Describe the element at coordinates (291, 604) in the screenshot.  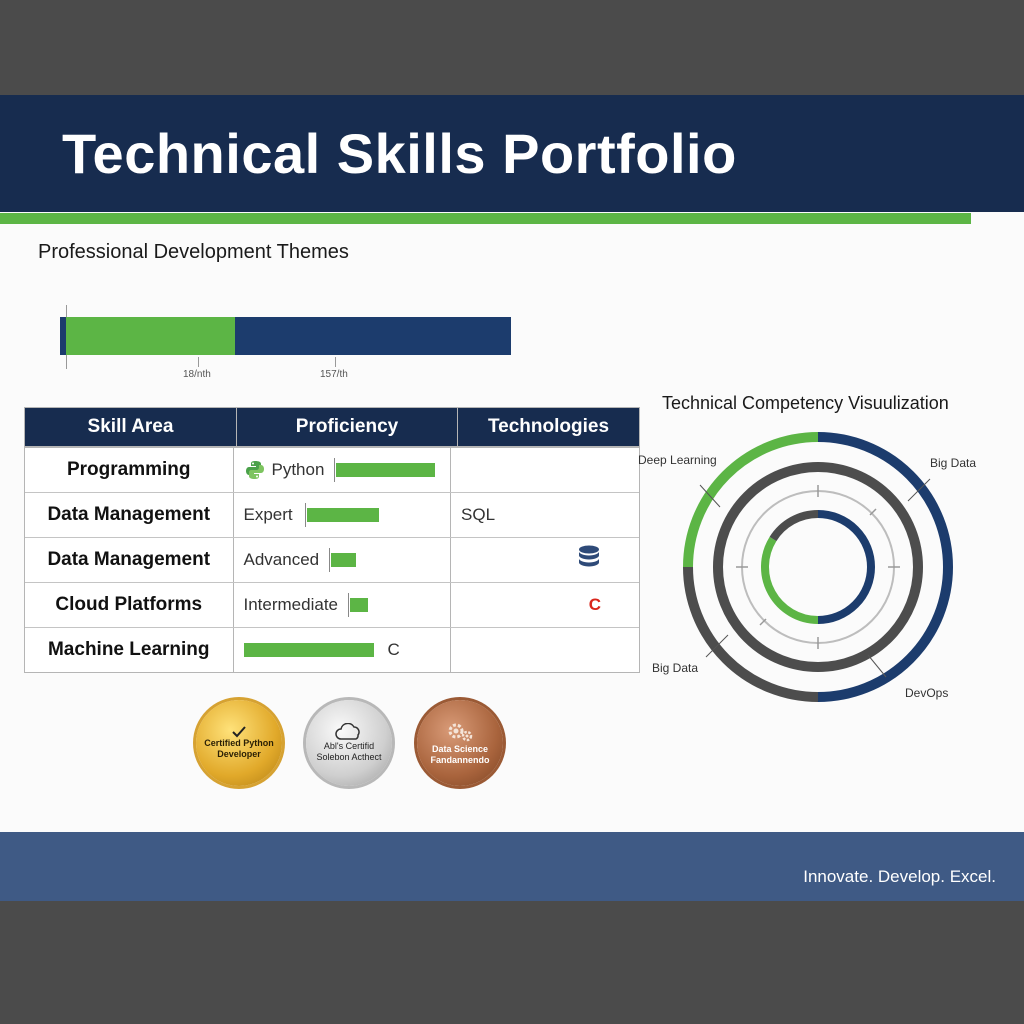
I see `proficiency-label: Intermediate` at that location.